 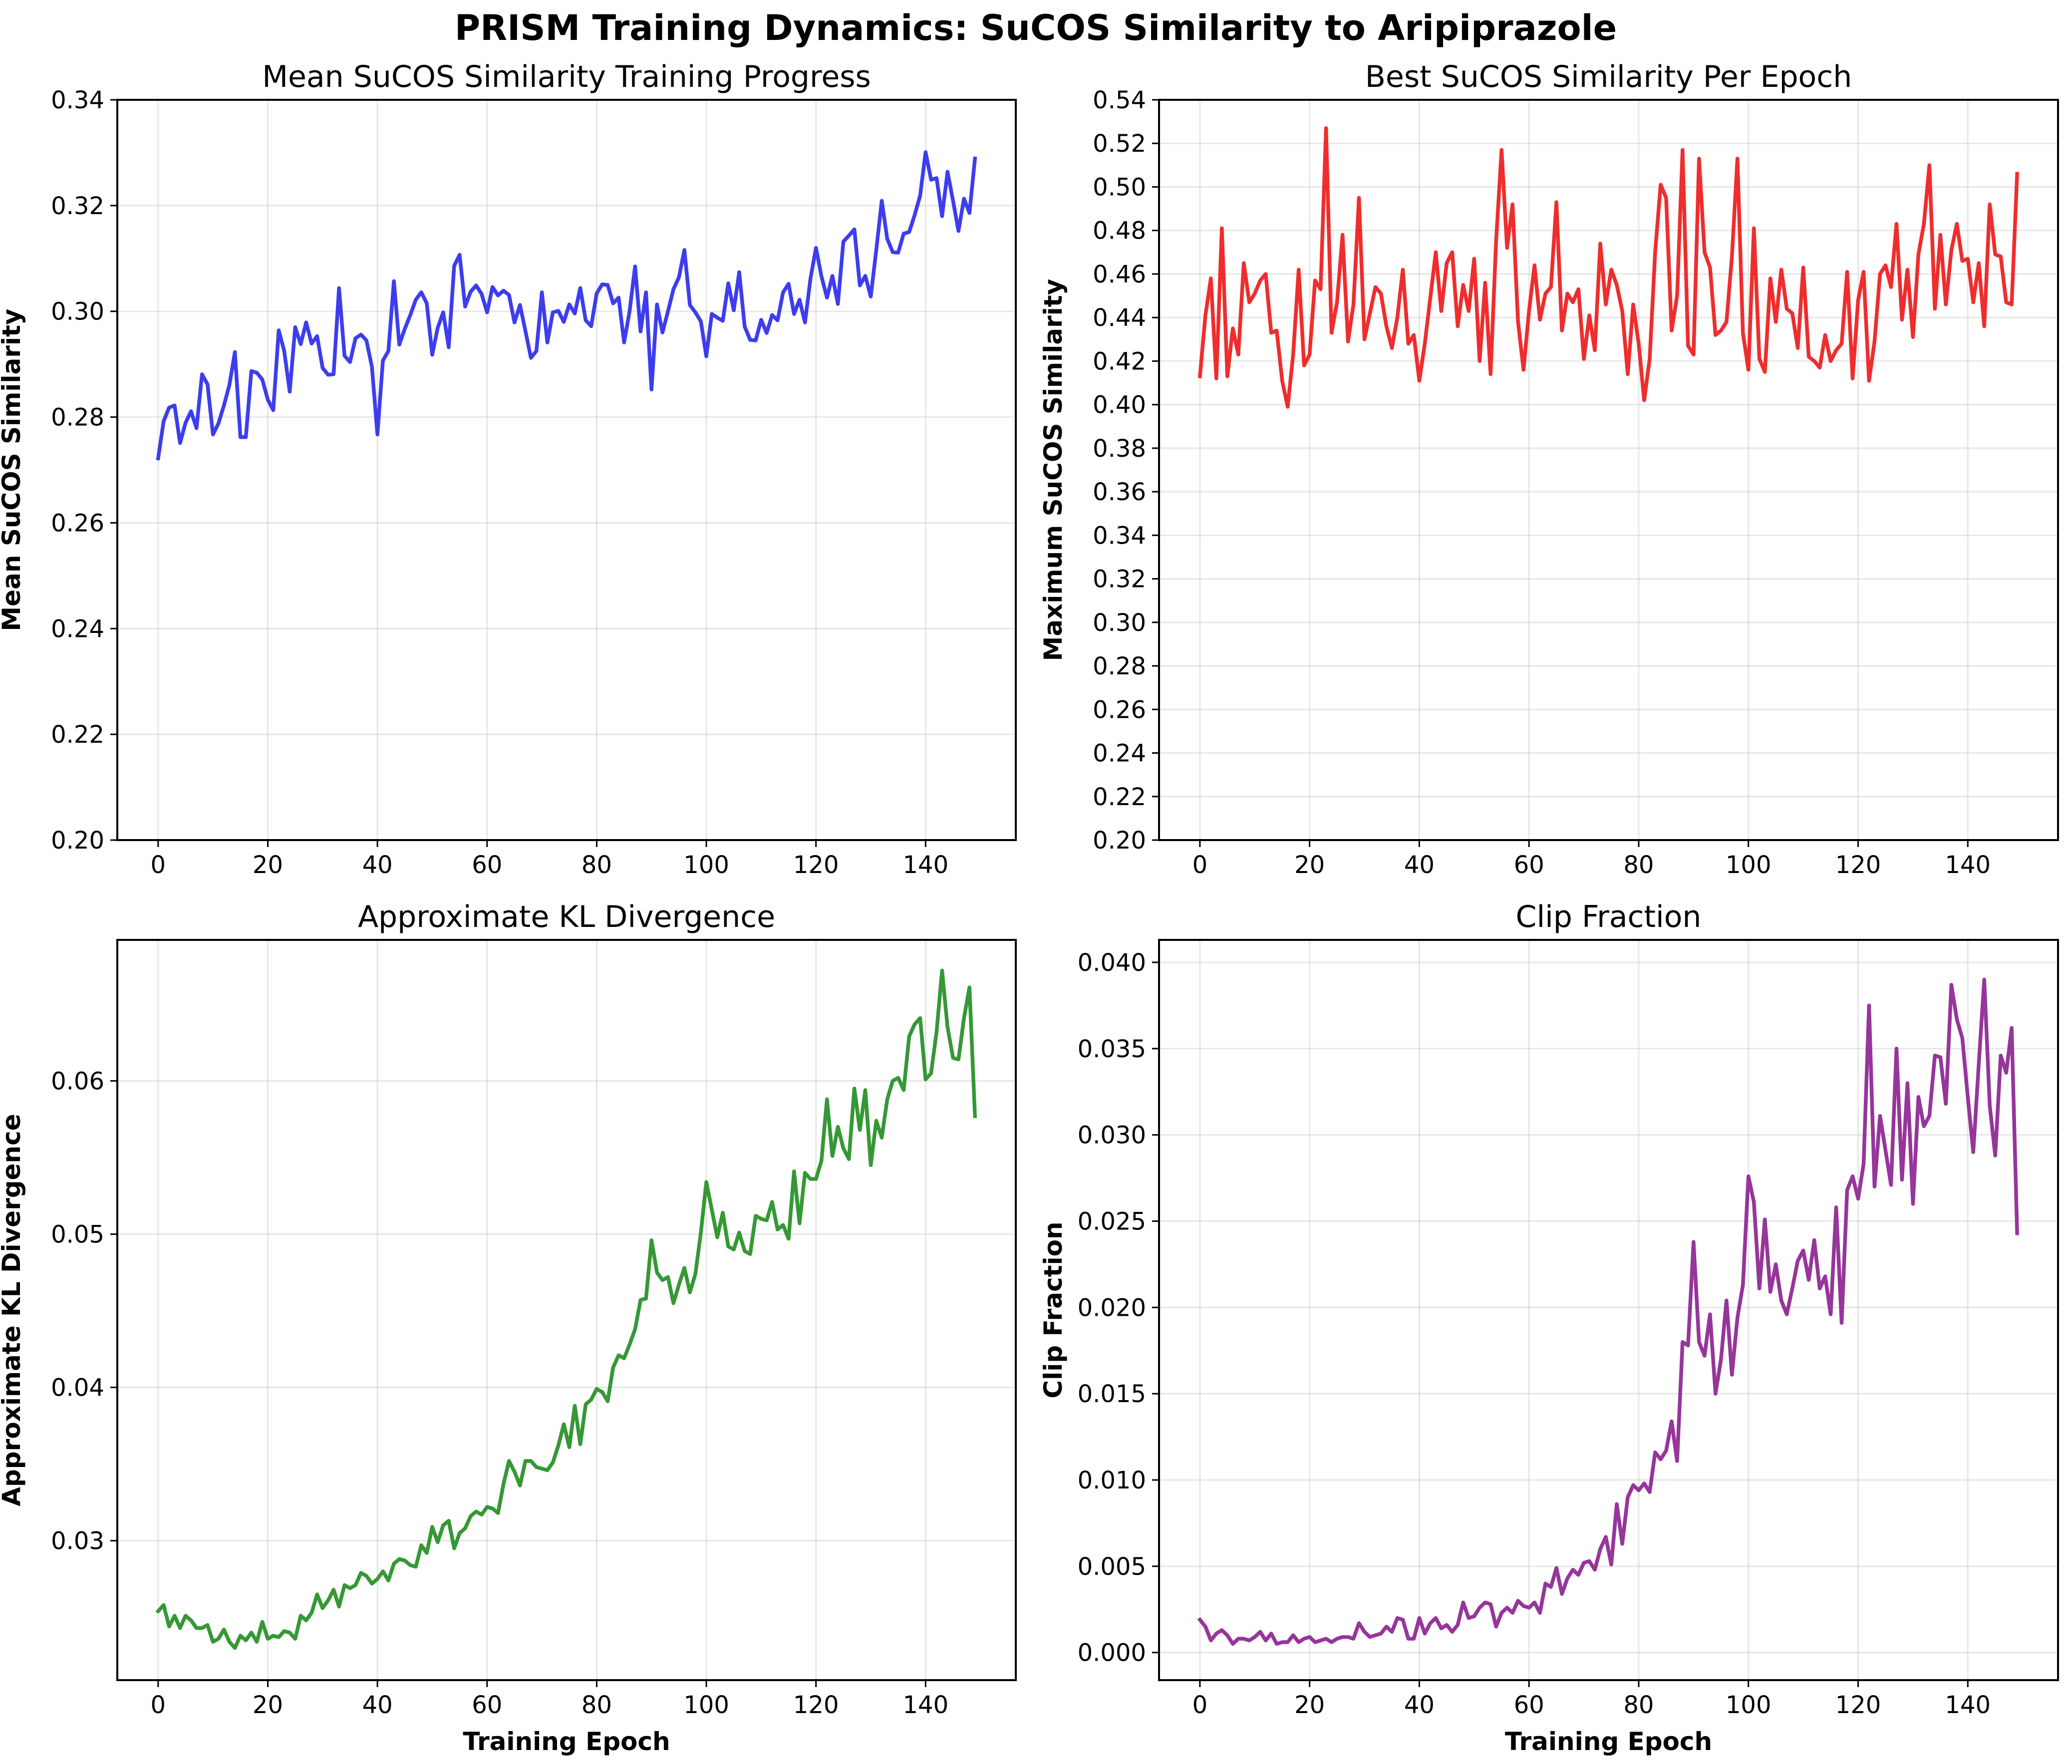 What do you see at coordinates (487, 865) in the screenshot?
I see `mean-sucos-x-tick-label: 60` at bounding box center [487, 865].